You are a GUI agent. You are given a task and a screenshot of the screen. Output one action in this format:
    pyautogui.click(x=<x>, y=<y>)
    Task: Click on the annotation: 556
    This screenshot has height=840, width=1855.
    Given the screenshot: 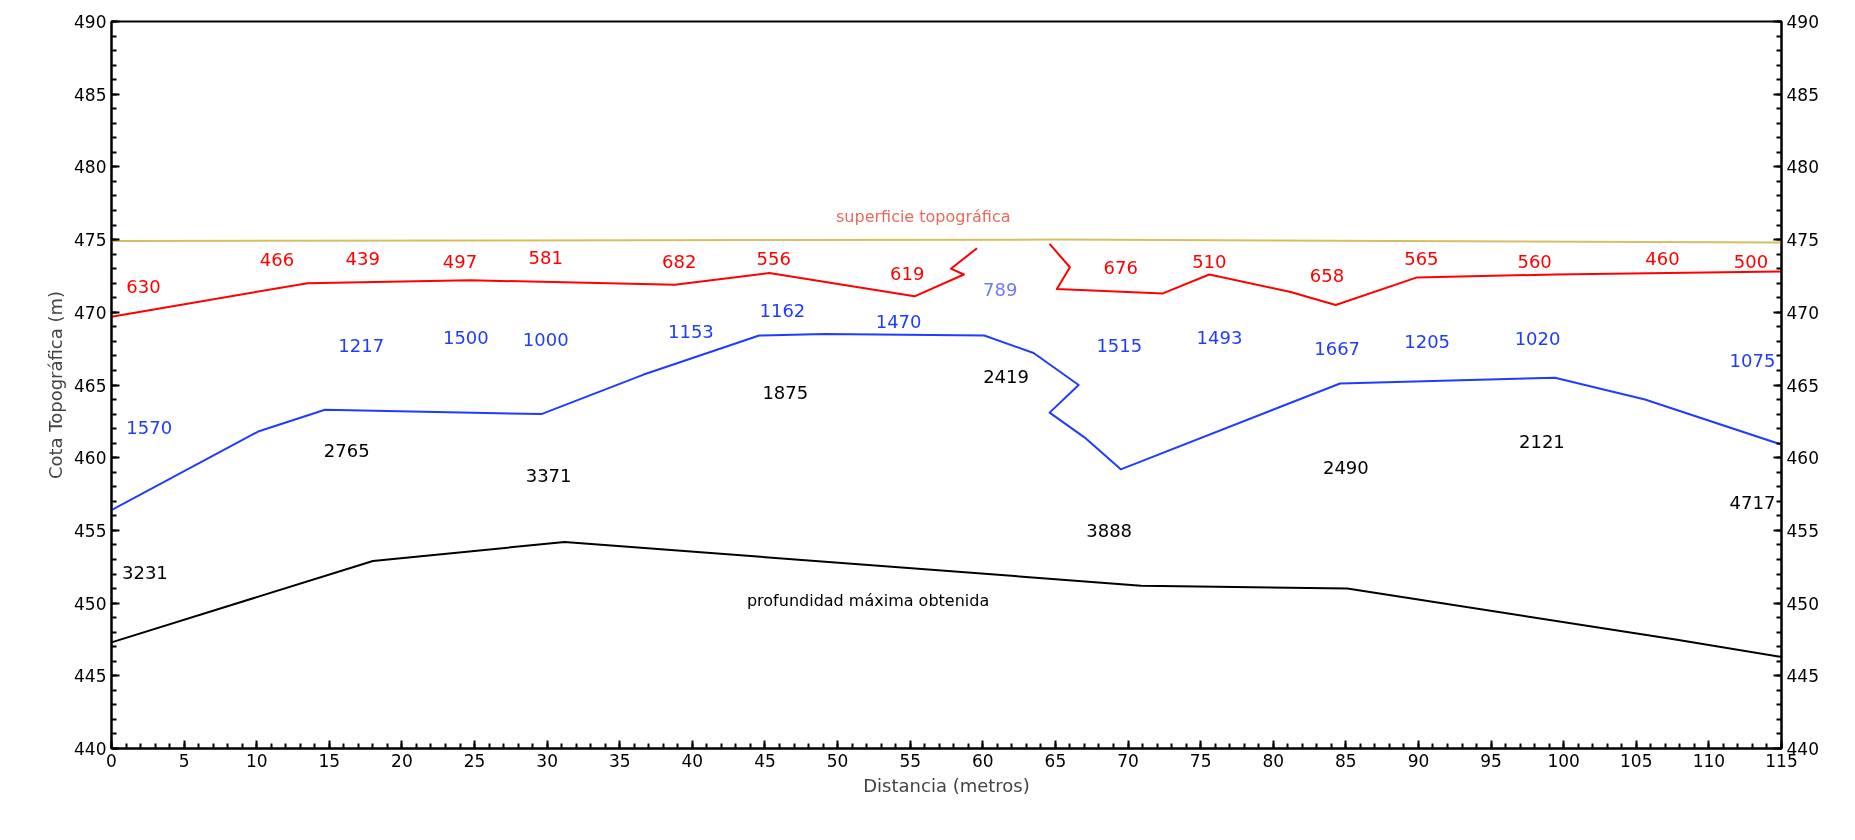 What is the action you would take?
    pyautogui.click(x=773, y=258)
    